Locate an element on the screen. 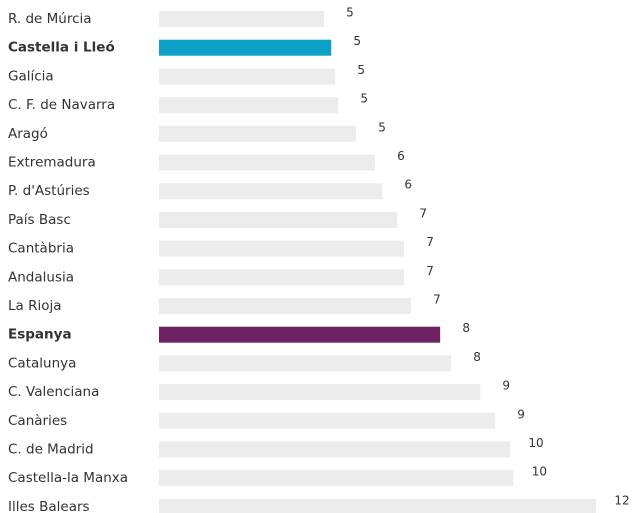 The height and width of the screenshot is (513, 636). category-label: Cantàbria is located at coordinates (41, 249).